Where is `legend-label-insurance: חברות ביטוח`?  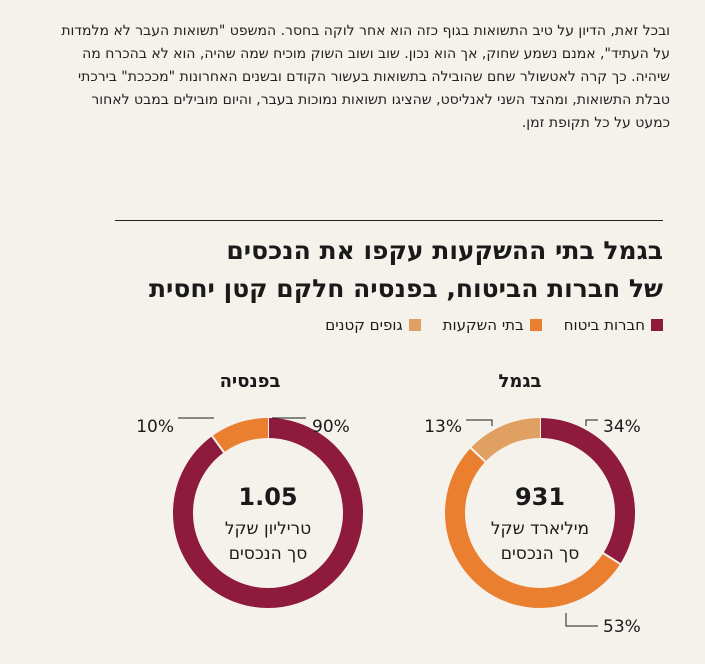 legend-label-insurance: חברות ביטוח is located at coordinates (604, 325).